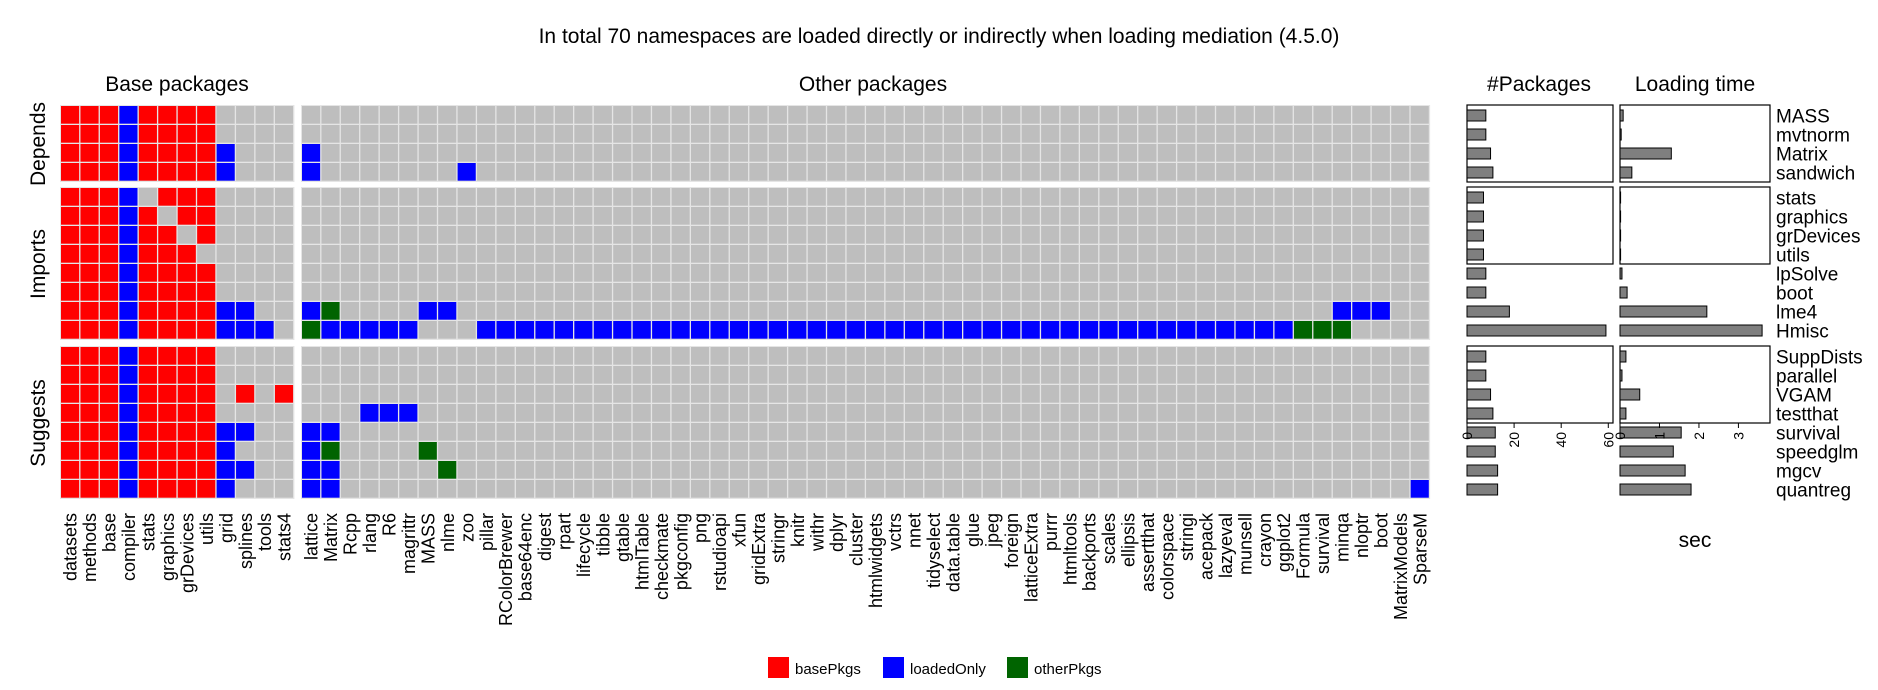  What do you see at coordinates (739, 489) in the screenshot?
I see `cell-quantreg-xfun` at bounding box center [739, 489].